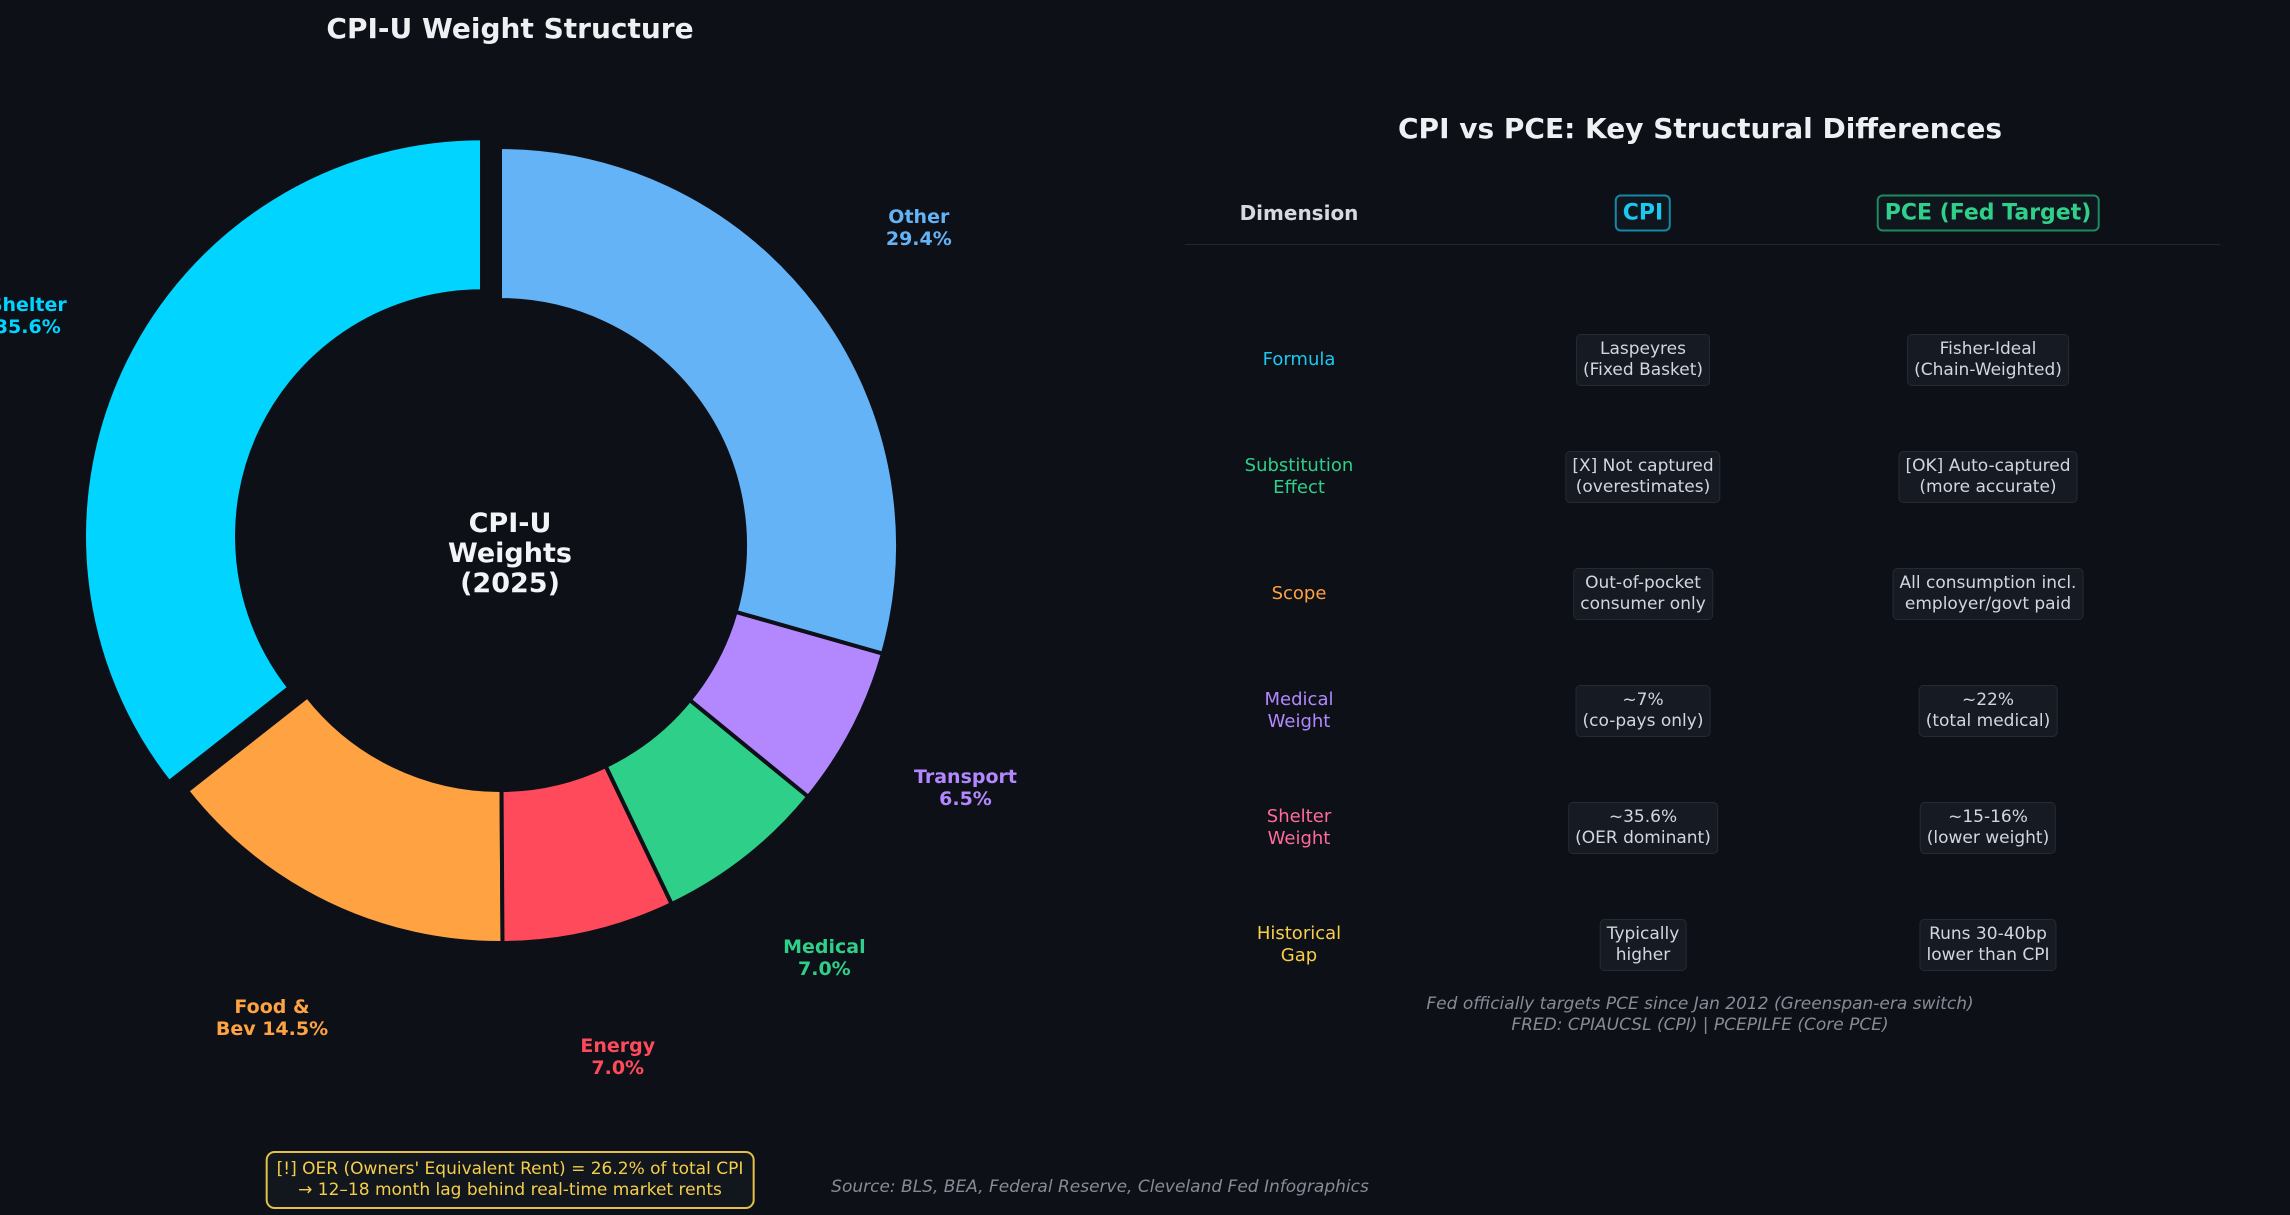 This screenshot has height=1215, width=2290. Describe the element at coordinates (1299, 359) in the screenshot. I see `row-dimension-label: Formula` at that location.